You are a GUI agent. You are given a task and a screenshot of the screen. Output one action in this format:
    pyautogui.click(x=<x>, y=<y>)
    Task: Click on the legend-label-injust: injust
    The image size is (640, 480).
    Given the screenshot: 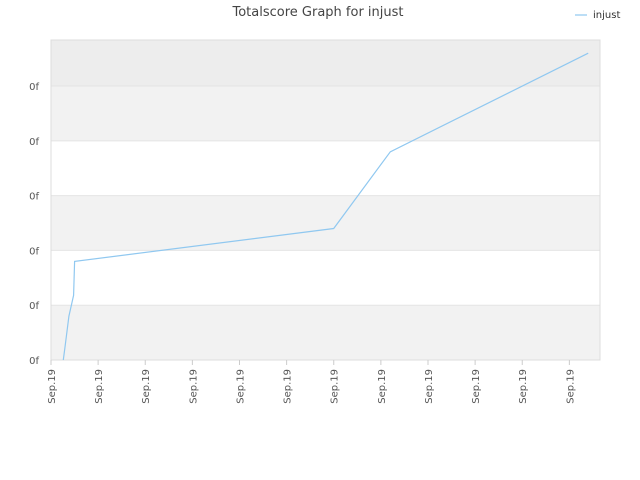 What is the action you would take?
    pyautogui.click(x=606, y=15)
    